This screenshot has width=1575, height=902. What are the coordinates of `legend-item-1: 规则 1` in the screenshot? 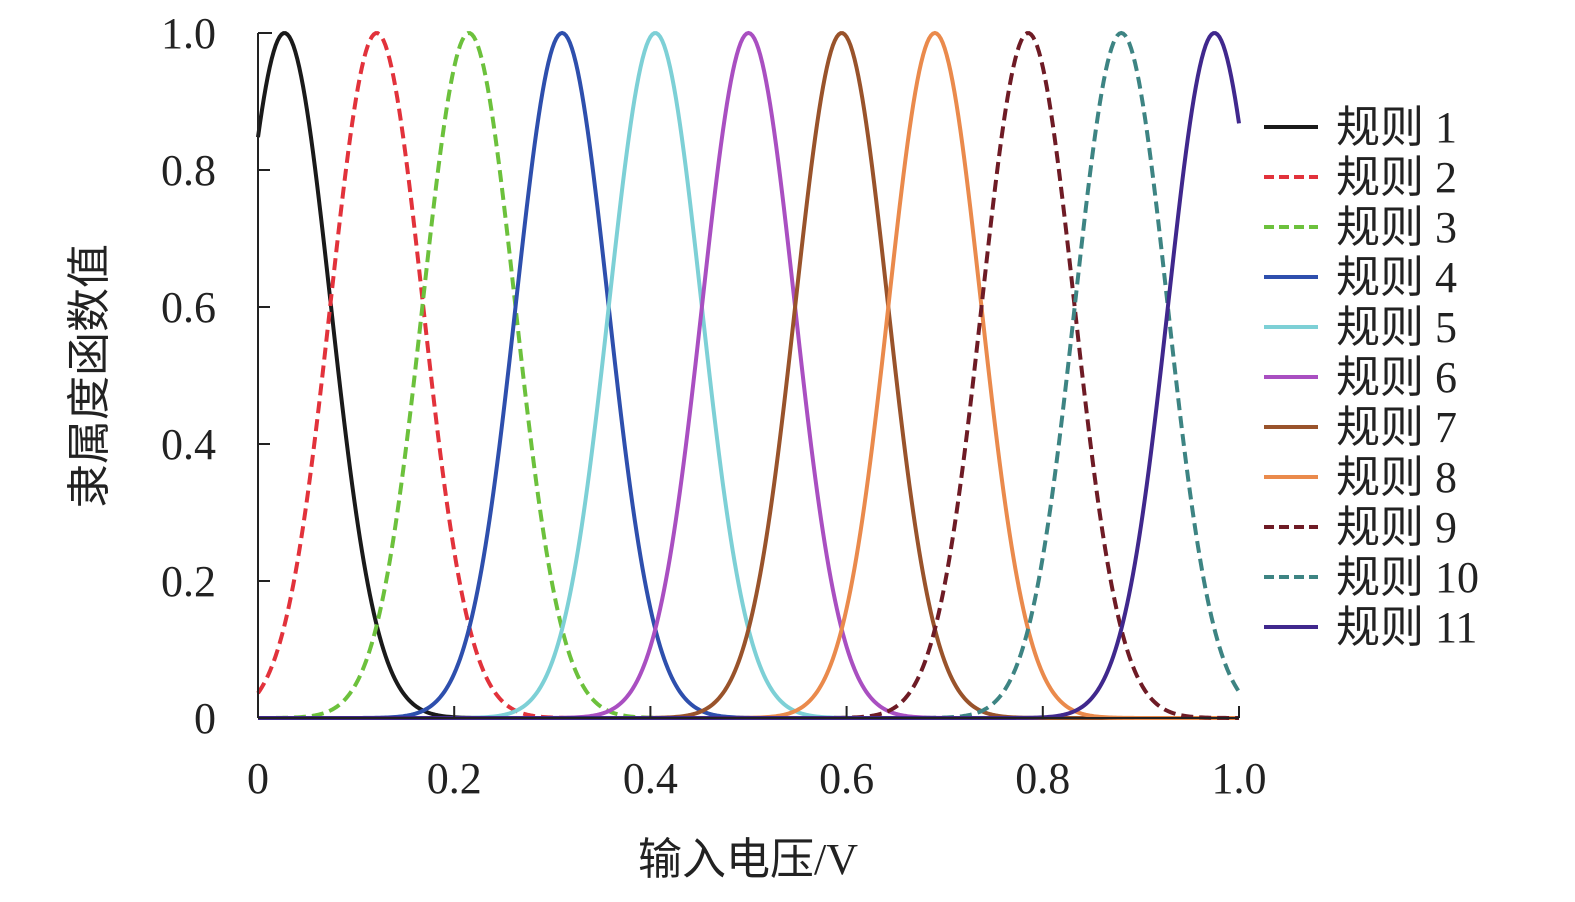 It's located at (1360, 127).